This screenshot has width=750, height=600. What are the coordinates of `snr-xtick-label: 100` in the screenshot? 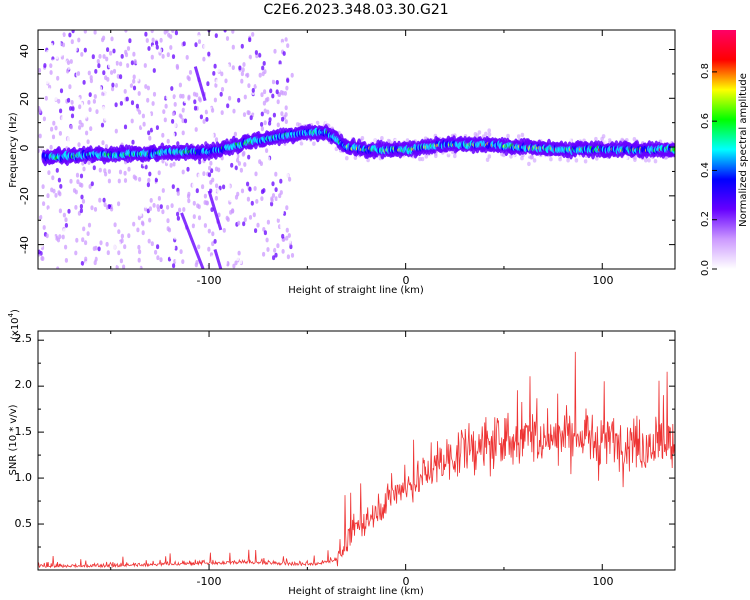 It's located at (603, 581).